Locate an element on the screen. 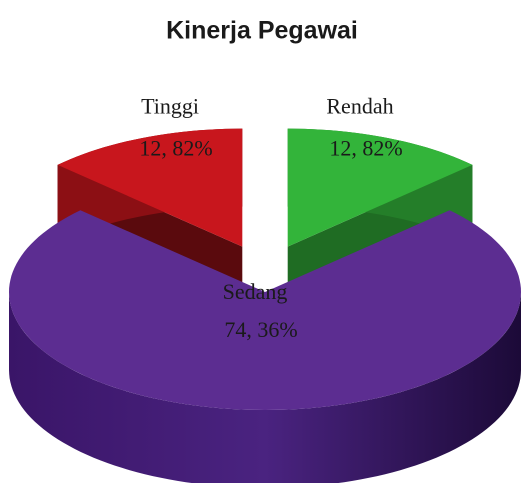 The image size is (525, 483). slice-label: Sedang is located at coordinates (255, 291).